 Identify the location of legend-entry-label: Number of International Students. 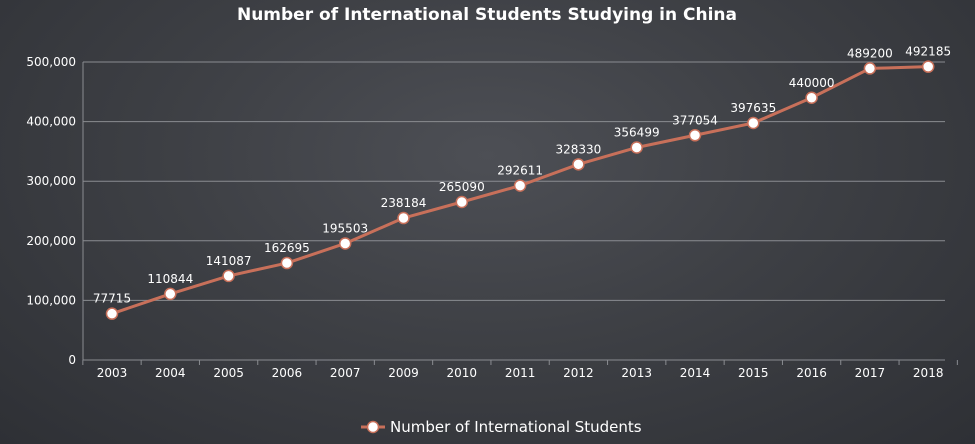
(516, 427).